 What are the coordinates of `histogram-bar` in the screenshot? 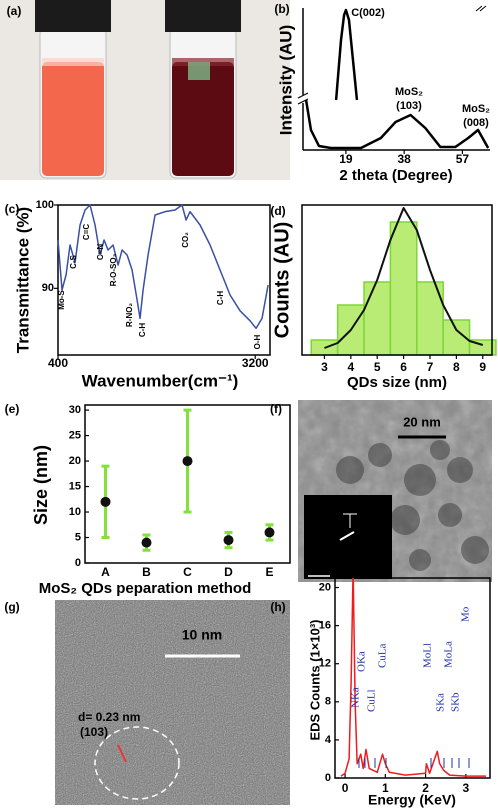 It's located at (403, 288).